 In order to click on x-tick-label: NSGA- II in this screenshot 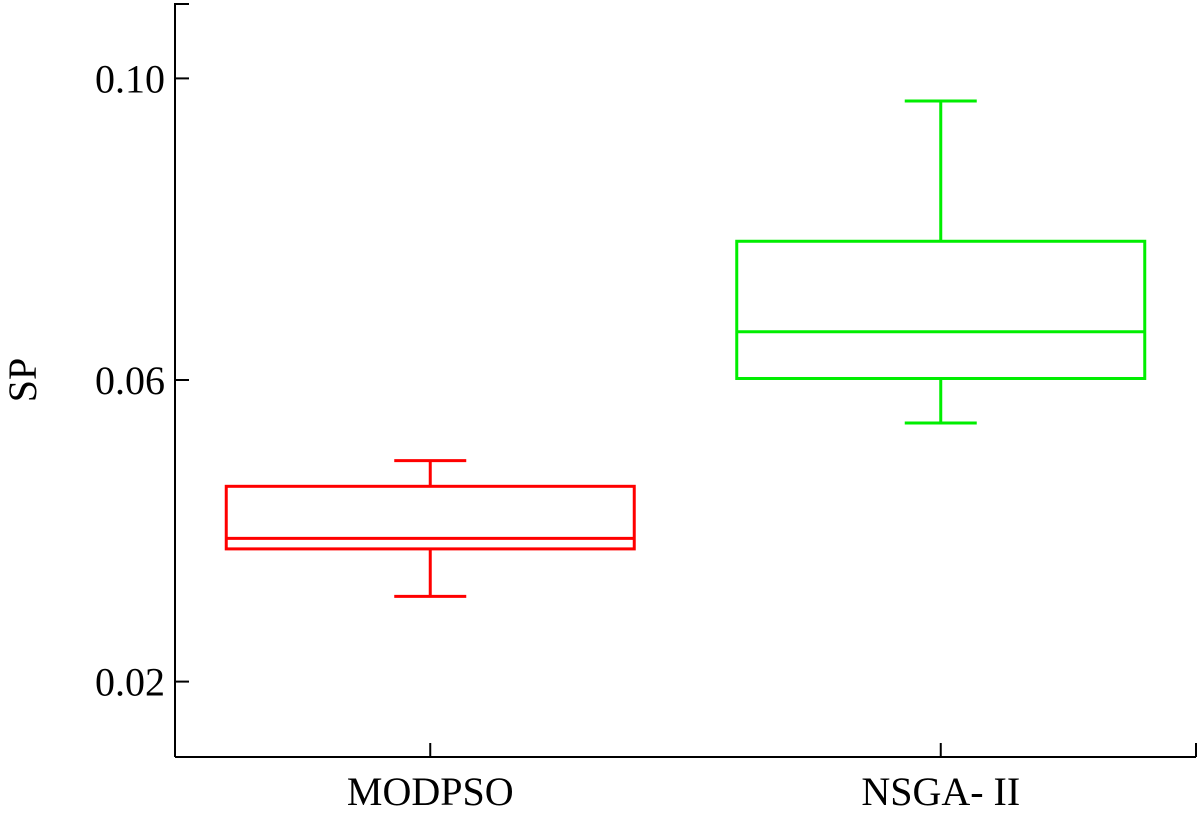, I will do `click(940, 788)`.